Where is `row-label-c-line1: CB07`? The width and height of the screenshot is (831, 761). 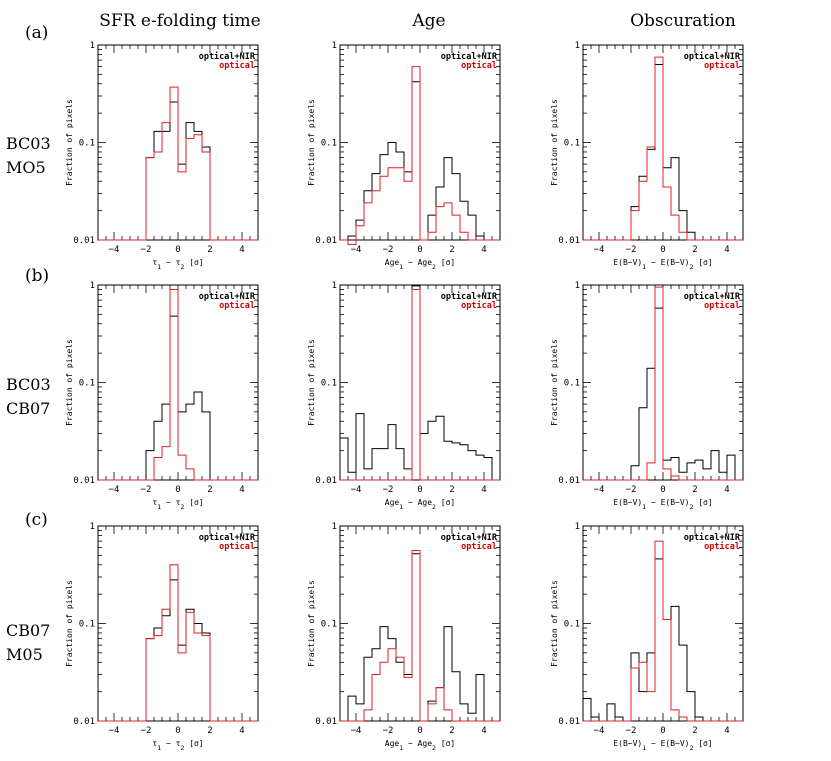 row-label-c-line1: CB07 is located at coordinates (28, 630).